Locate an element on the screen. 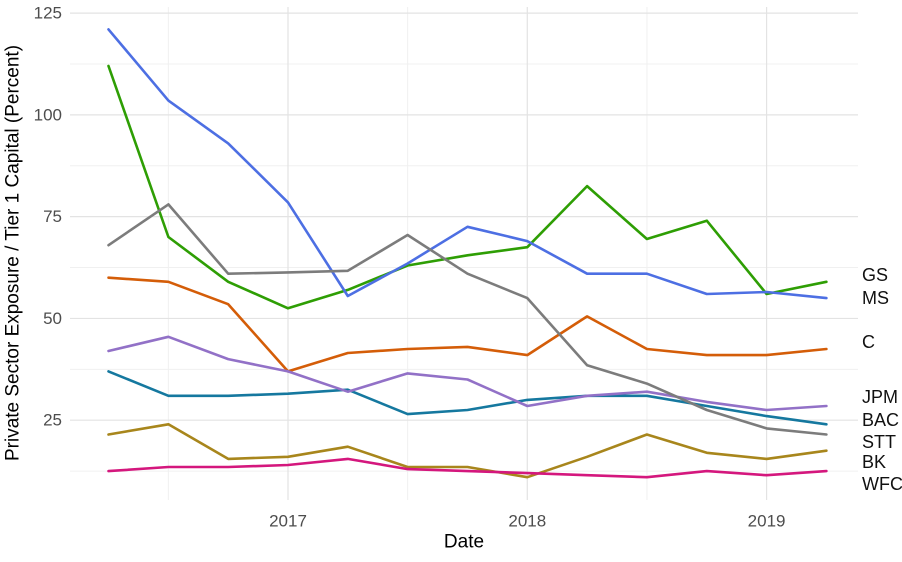 The height and width of the screenshot is (562, 902). series-line-WFC is located at coordinates (467, 468).